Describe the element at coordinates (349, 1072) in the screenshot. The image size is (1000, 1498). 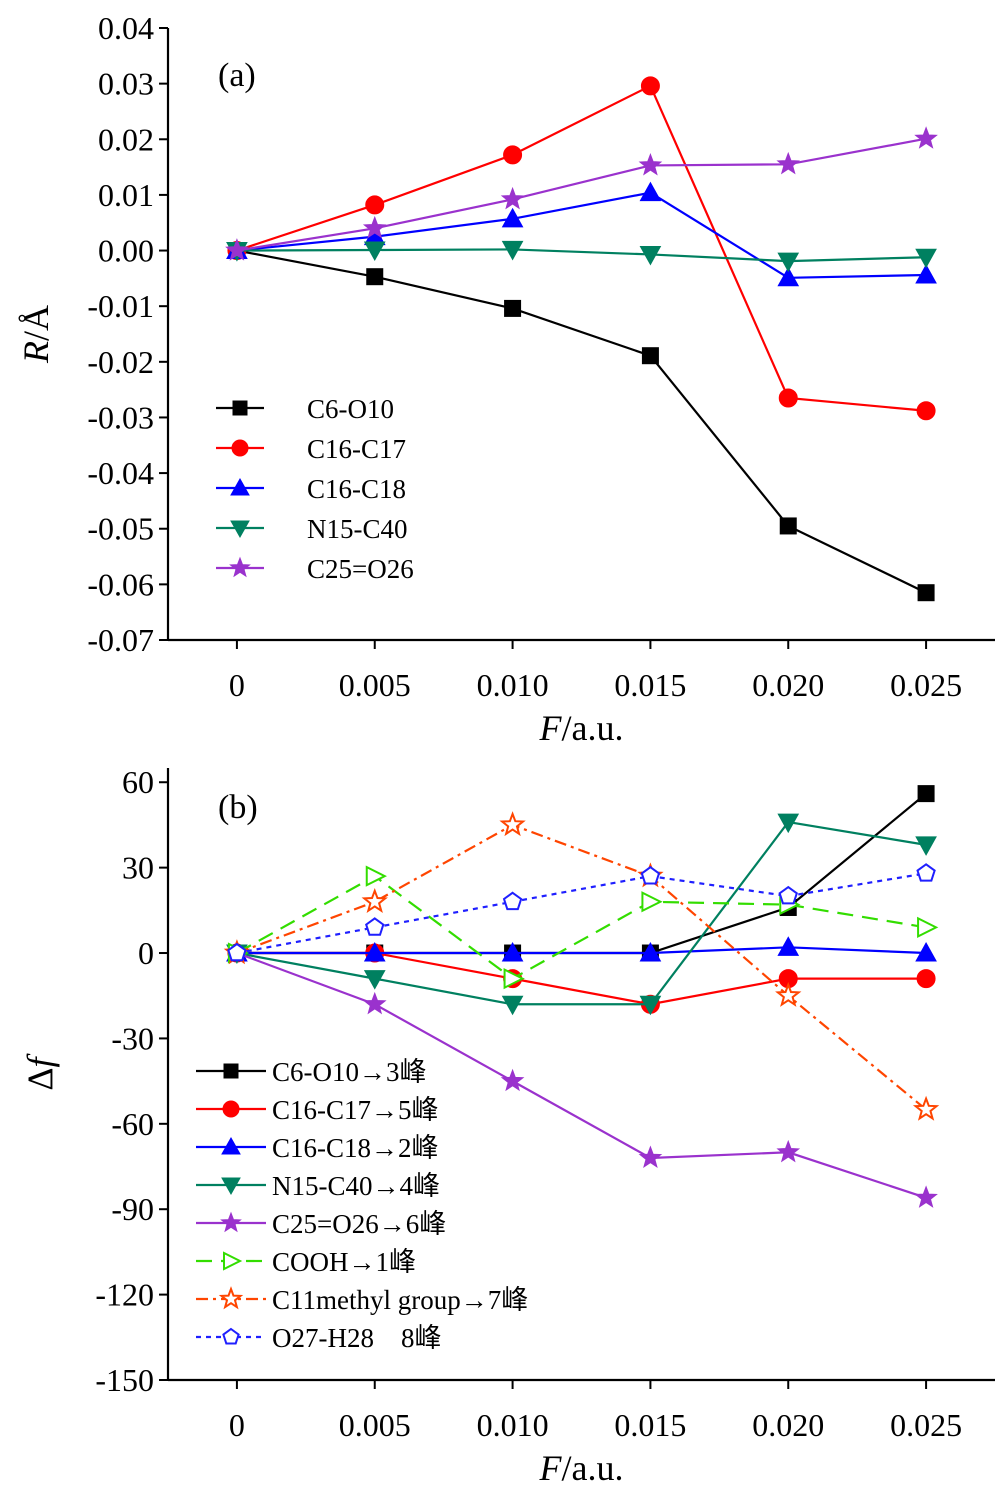
I see `legend-label: C6-O10→3峰` at that location.